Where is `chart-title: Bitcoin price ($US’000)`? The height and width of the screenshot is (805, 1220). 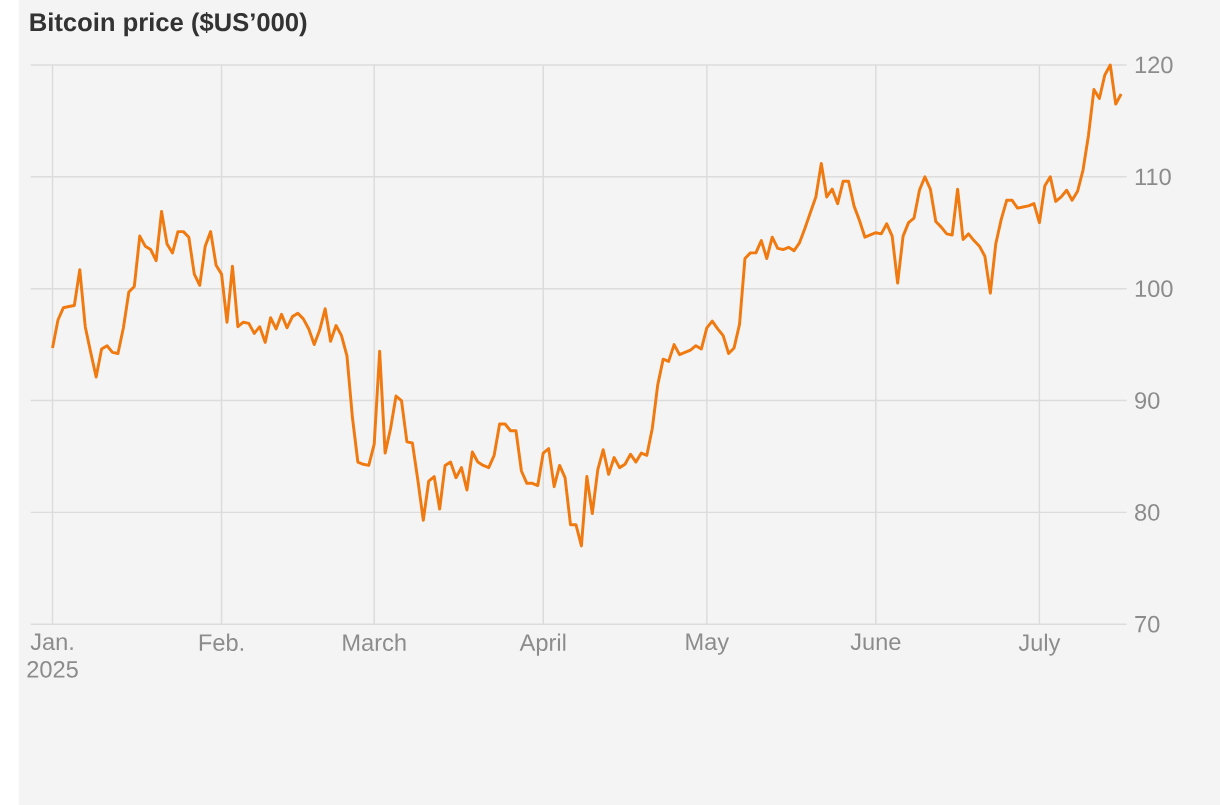 chart-title: Bitcoin price ($US’000) is located at coordinates (168, 24).